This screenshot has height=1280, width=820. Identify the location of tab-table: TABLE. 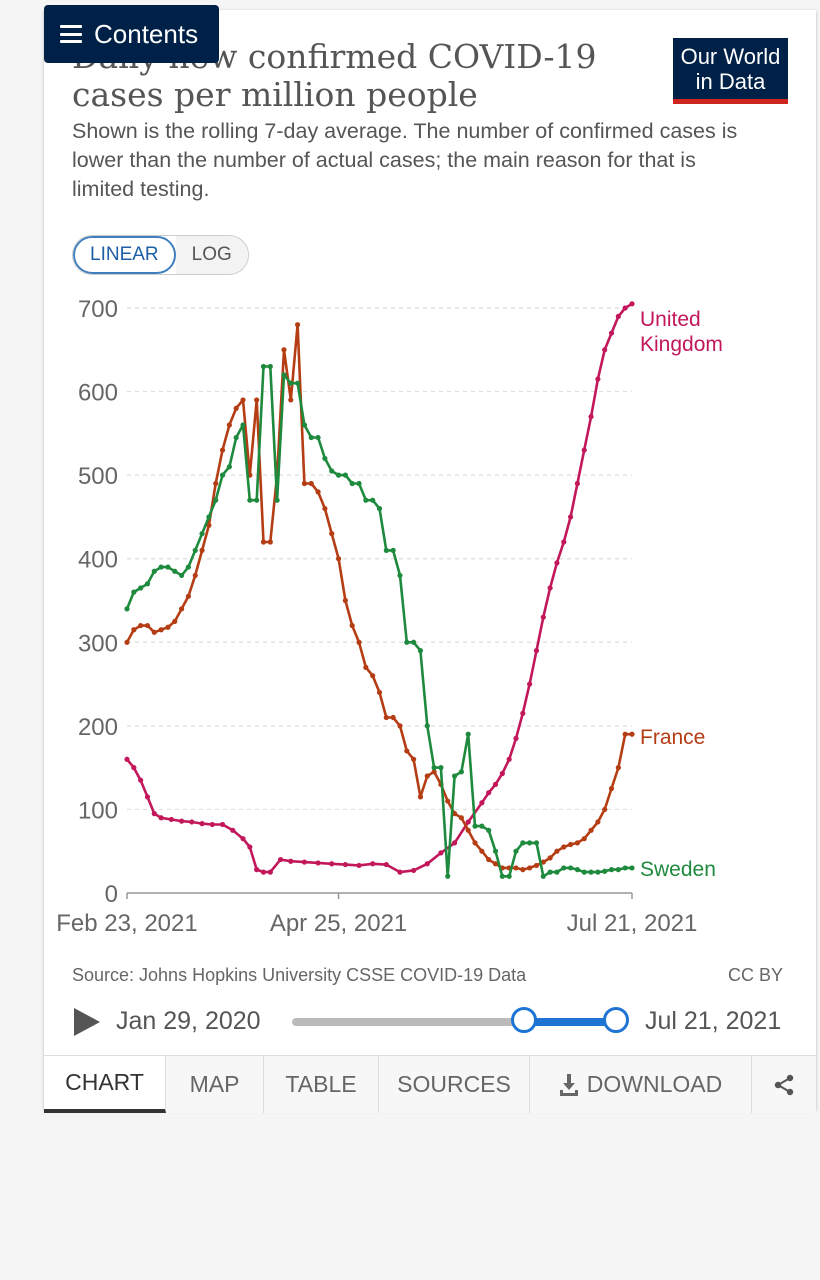
(321, 1084).